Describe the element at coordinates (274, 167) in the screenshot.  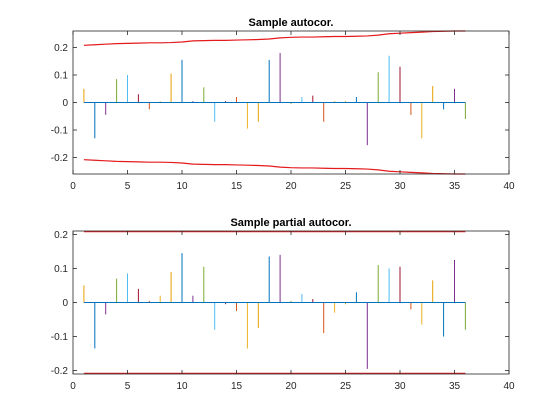
I see `lower-bound-line` at that location.